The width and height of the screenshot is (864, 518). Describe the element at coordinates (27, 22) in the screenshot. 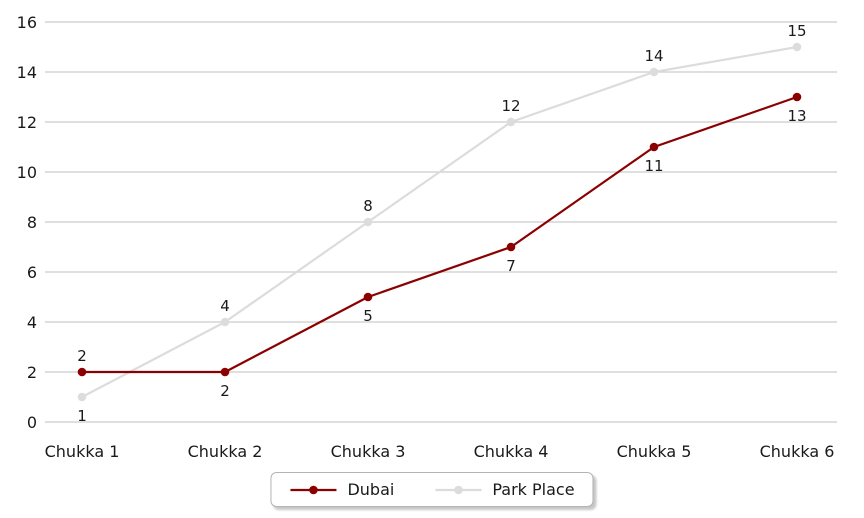

I see `y-tick-label: 16` at that location.